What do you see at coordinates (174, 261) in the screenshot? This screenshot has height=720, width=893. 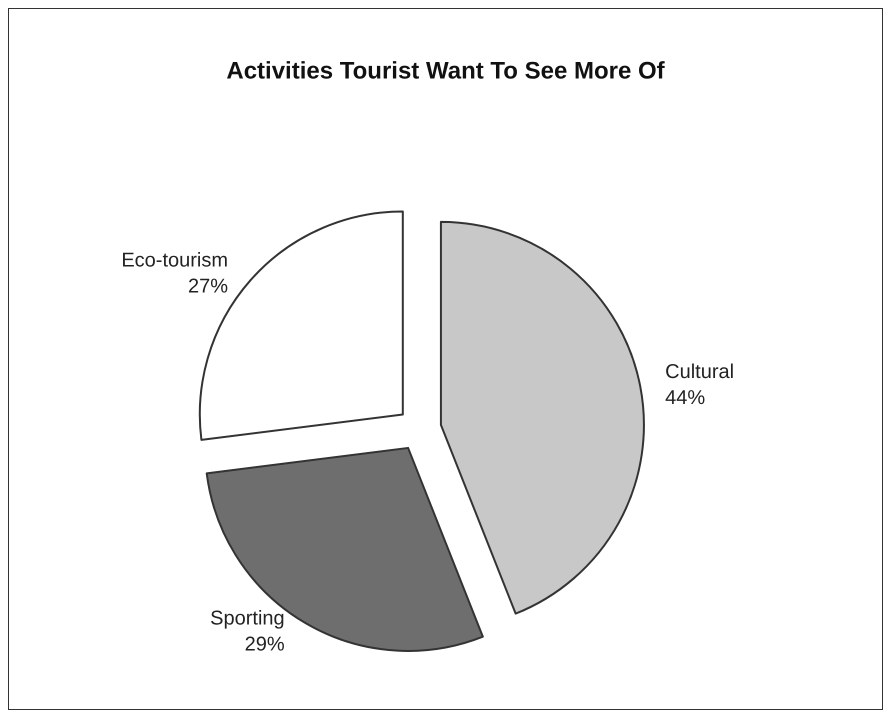 I see `slice-label: Eco-tourism` at bounding box center [174, 261].